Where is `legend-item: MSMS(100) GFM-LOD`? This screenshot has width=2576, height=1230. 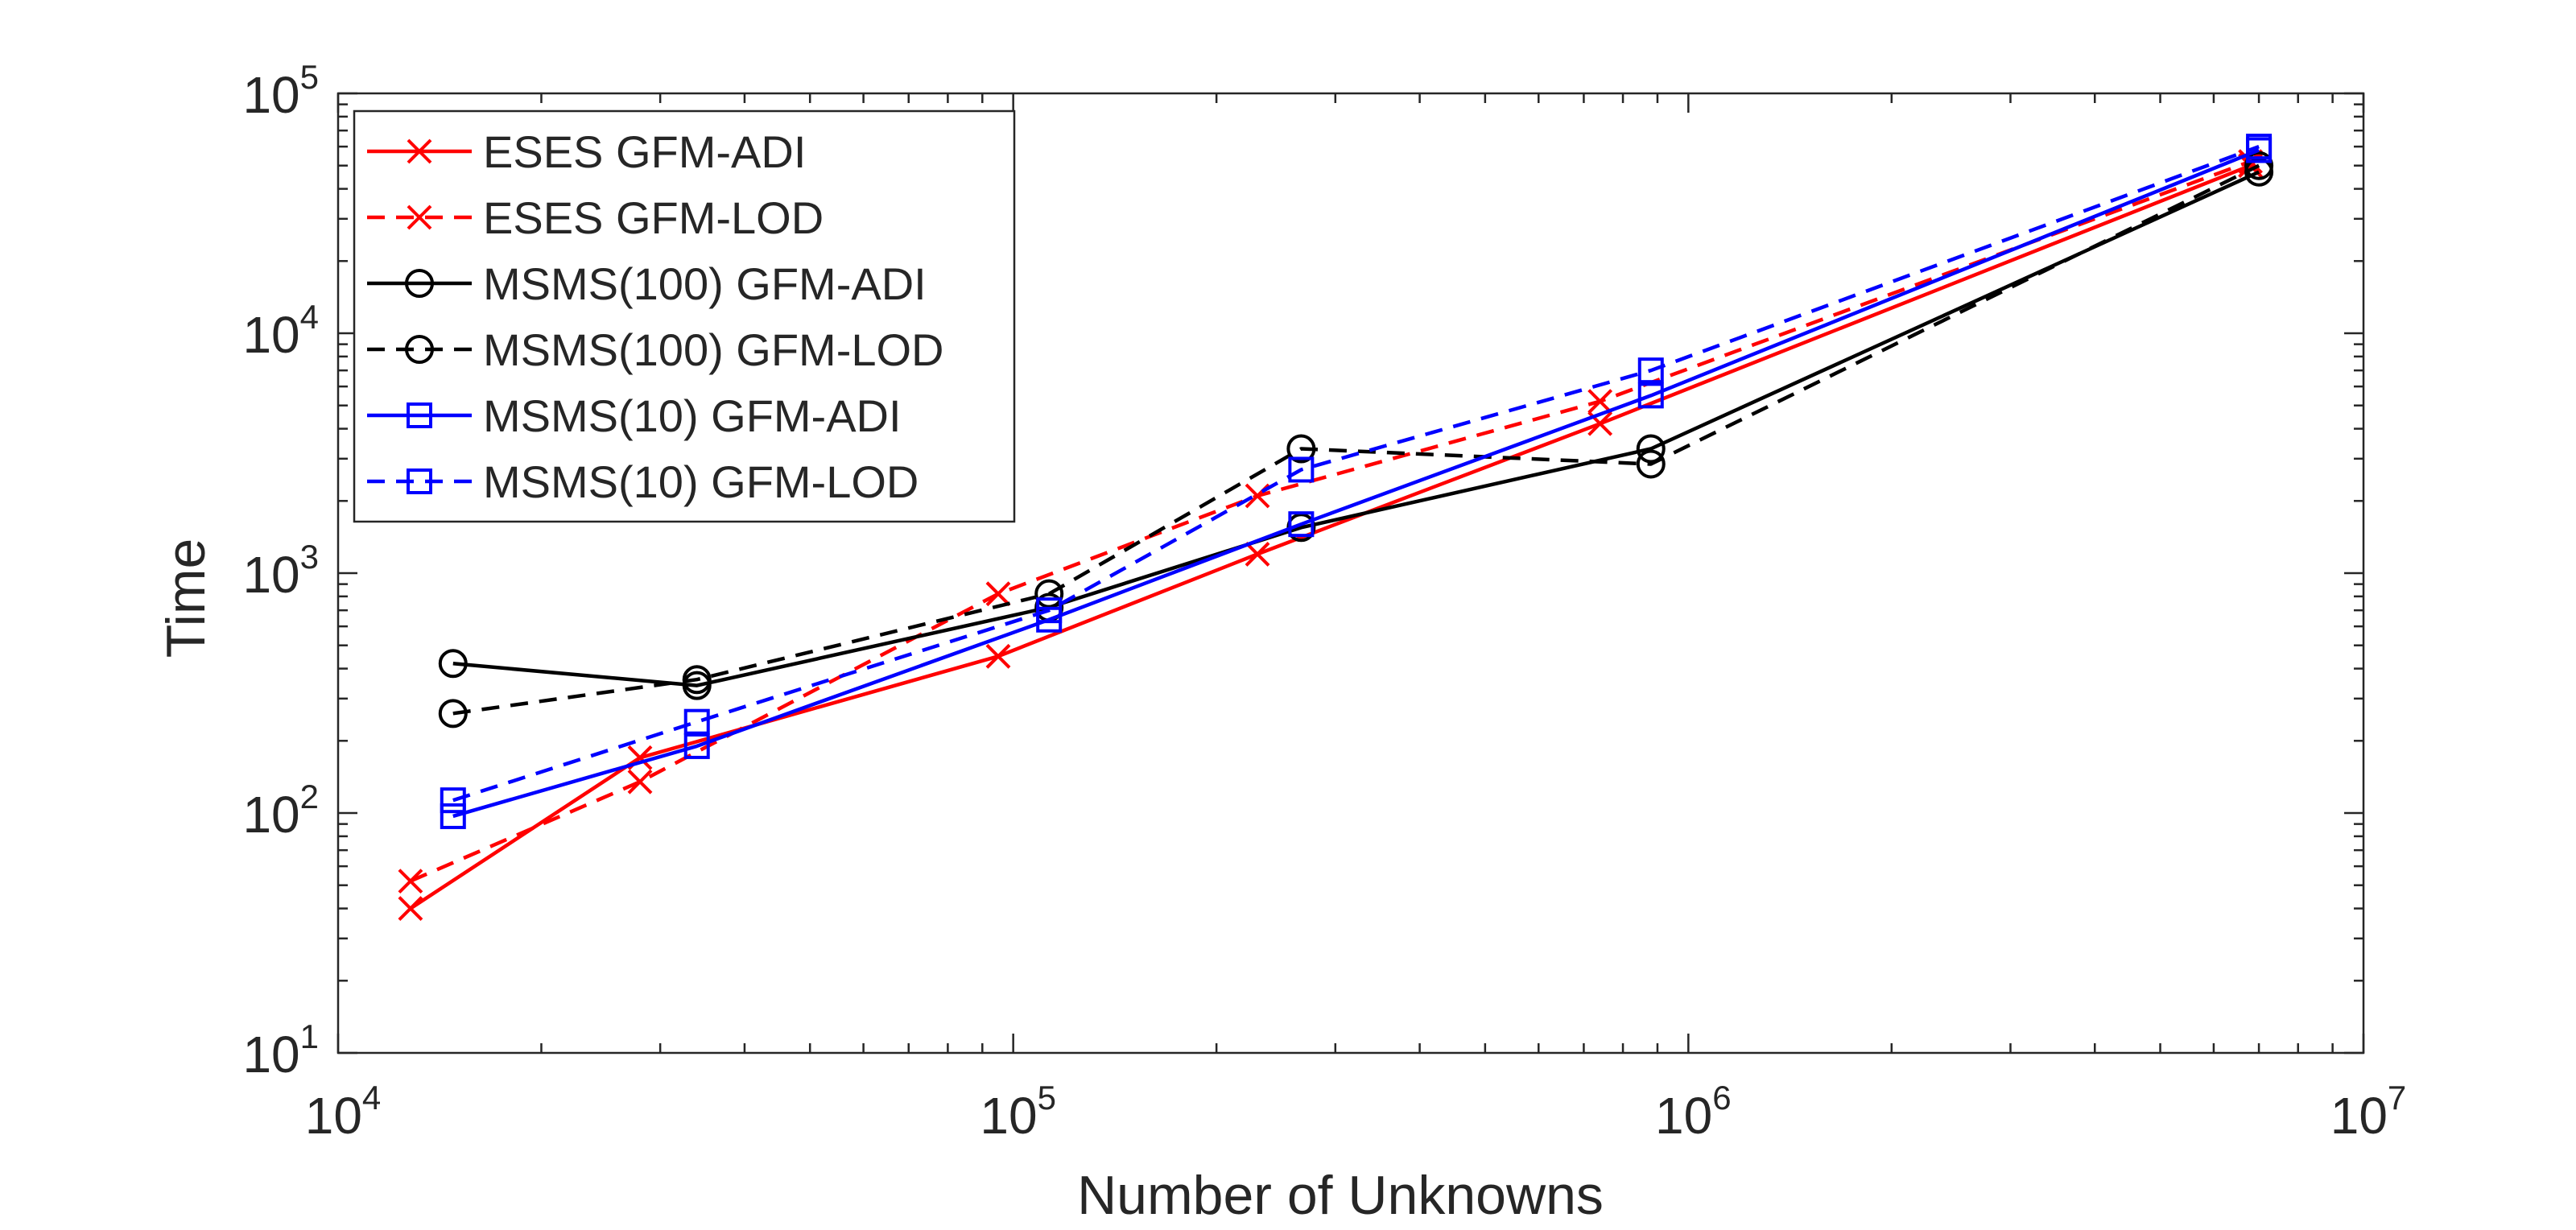 legend-item: MSMS(100) GFM-LOD is located at coordinates (655, 349).